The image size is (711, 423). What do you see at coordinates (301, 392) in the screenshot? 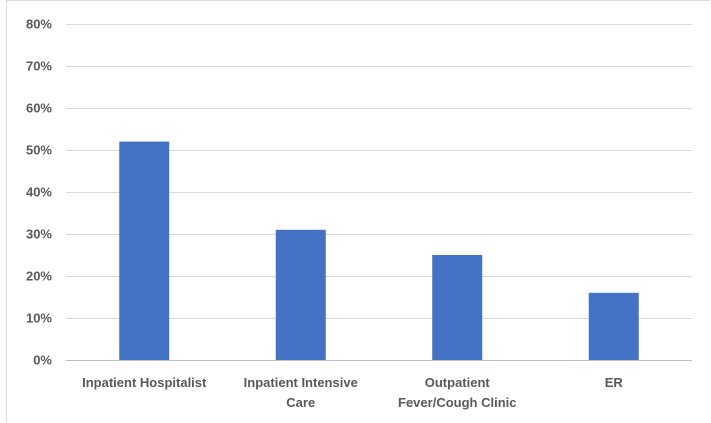
I see `x-category-label: Inpatient Intensive Care` at bounding box center [301, 392].